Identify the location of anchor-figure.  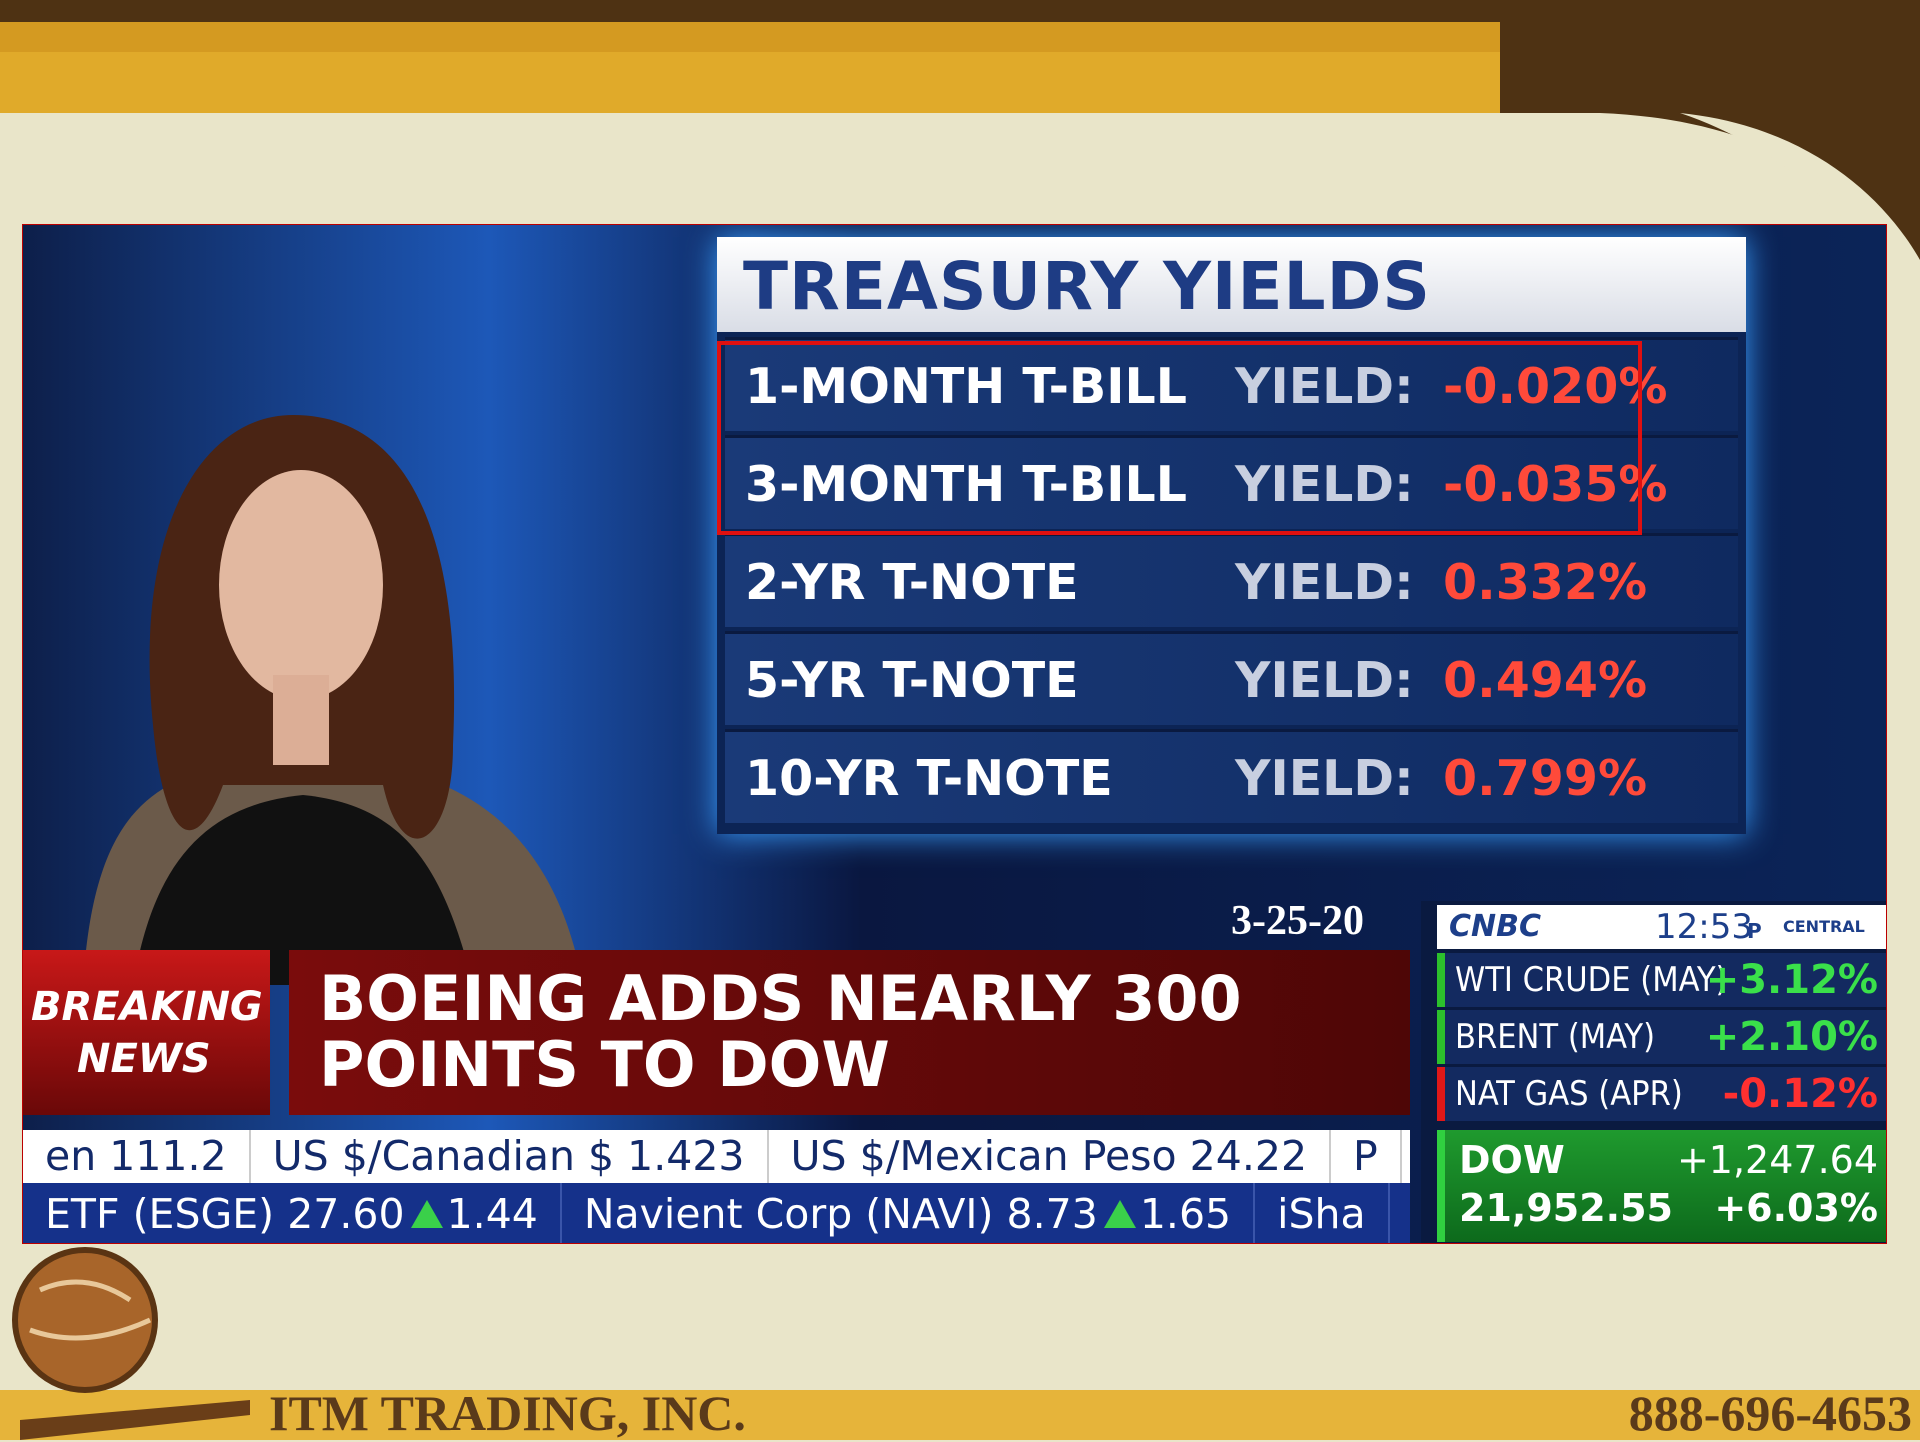
(333, 700).